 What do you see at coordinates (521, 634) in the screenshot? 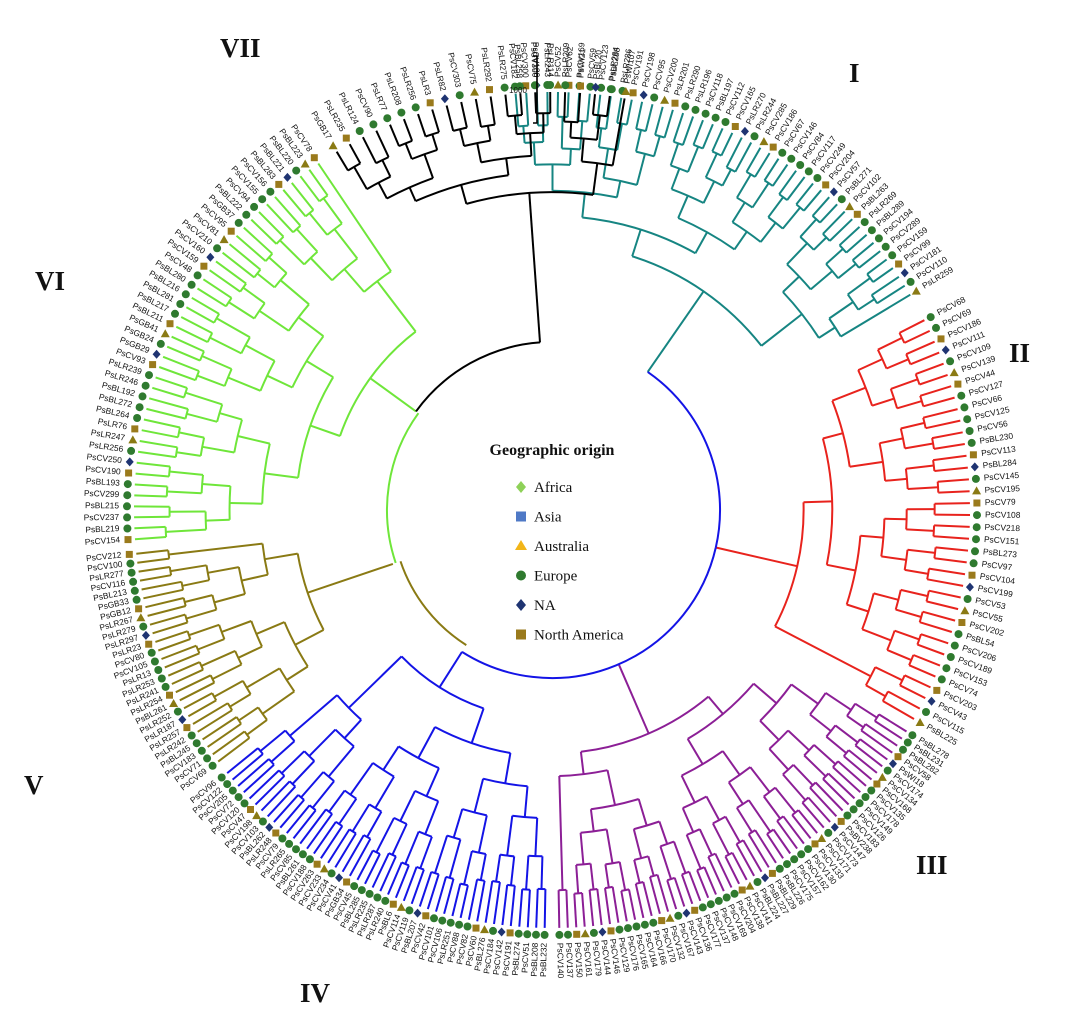
I see `legend-marker-north-america` at bounding box center [521, 634].